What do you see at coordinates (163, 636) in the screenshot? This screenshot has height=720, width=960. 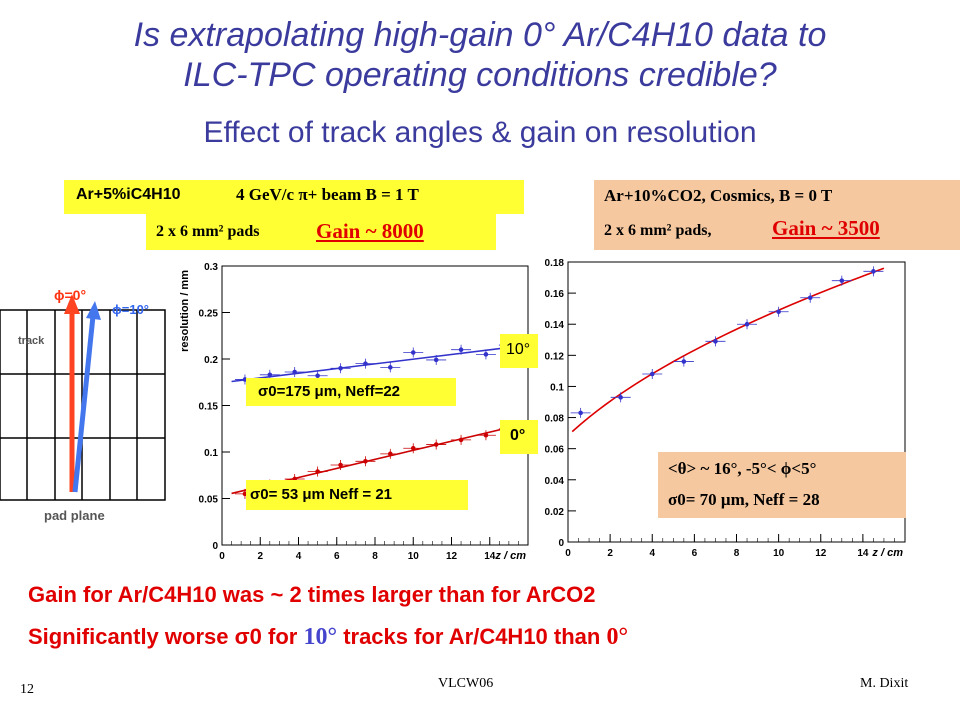 I see `statement-sigma-a: Significantly worse σ0 for` at bounding box center [163, 636].